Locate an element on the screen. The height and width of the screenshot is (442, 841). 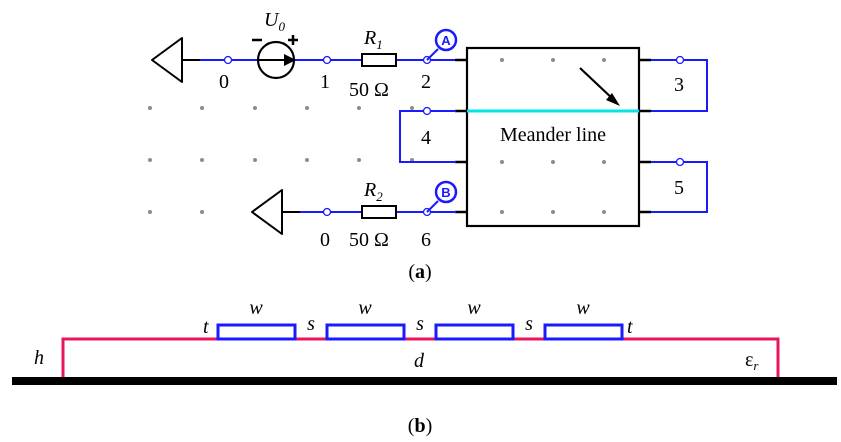
gap-label-3: s is located at coordinates (529, 324).